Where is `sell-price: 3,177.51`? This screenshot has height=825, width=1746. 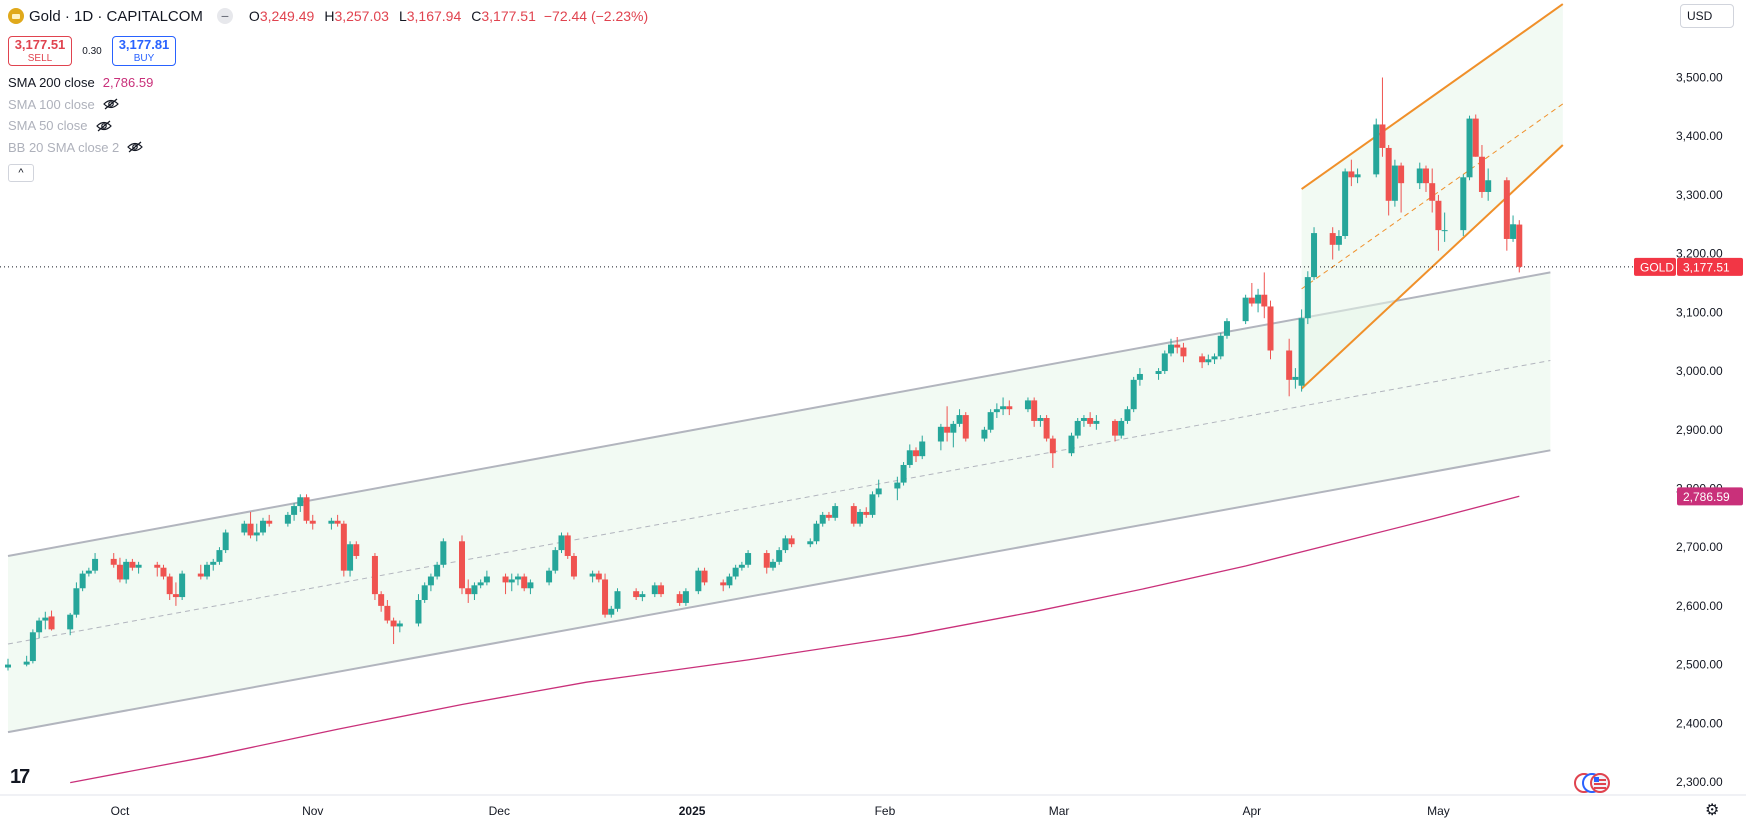
sell-price: 3,177.51 is located at coordinates (40, 44).